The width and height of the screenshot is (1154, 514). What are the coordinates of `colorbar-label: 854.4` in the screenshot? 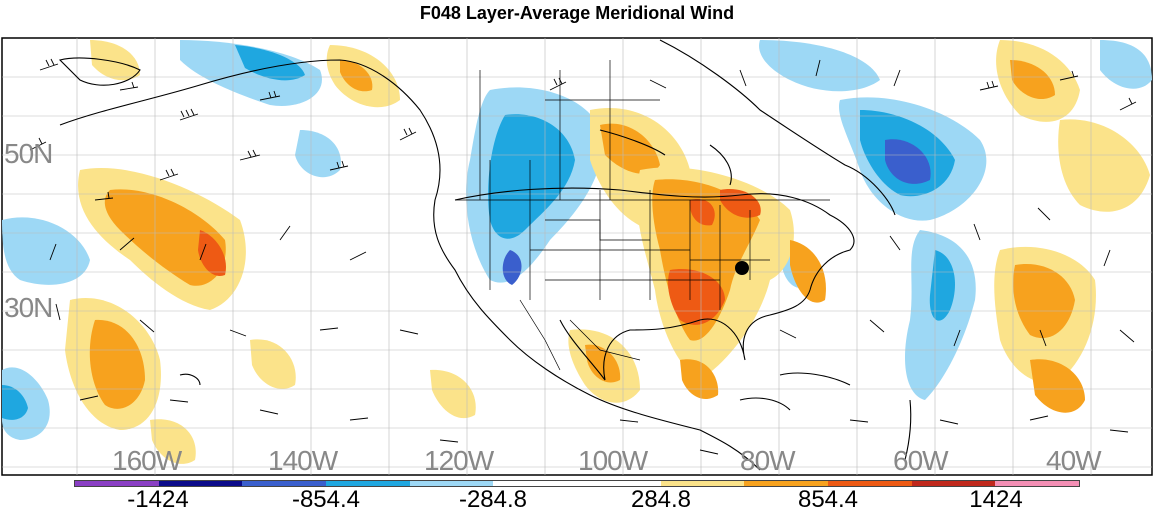 It's located at (828, 499).